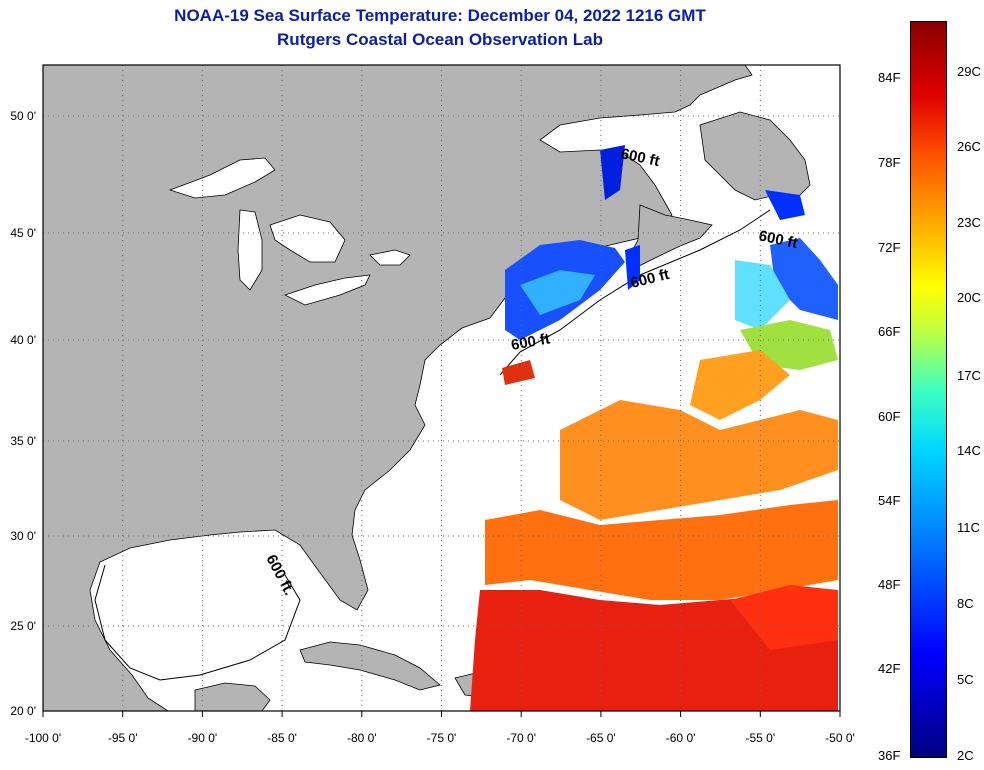 Image resolution: width=984 pixels, height=770 pixels. What do you see at coordinates (968, 527) in the screenshot?
I see `celsius-label: 11C` at bounding box center [968, 527].